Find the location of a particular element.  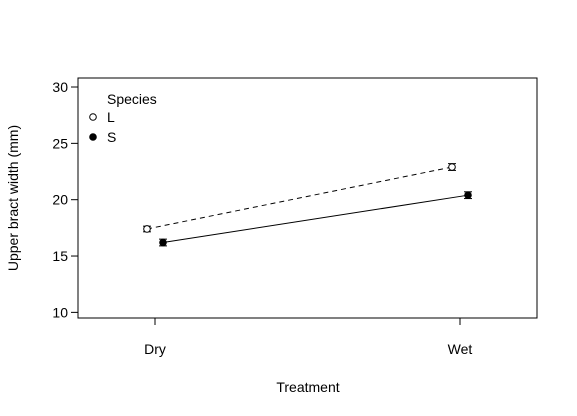

legend-label: S is located at coordinates (111, 137).